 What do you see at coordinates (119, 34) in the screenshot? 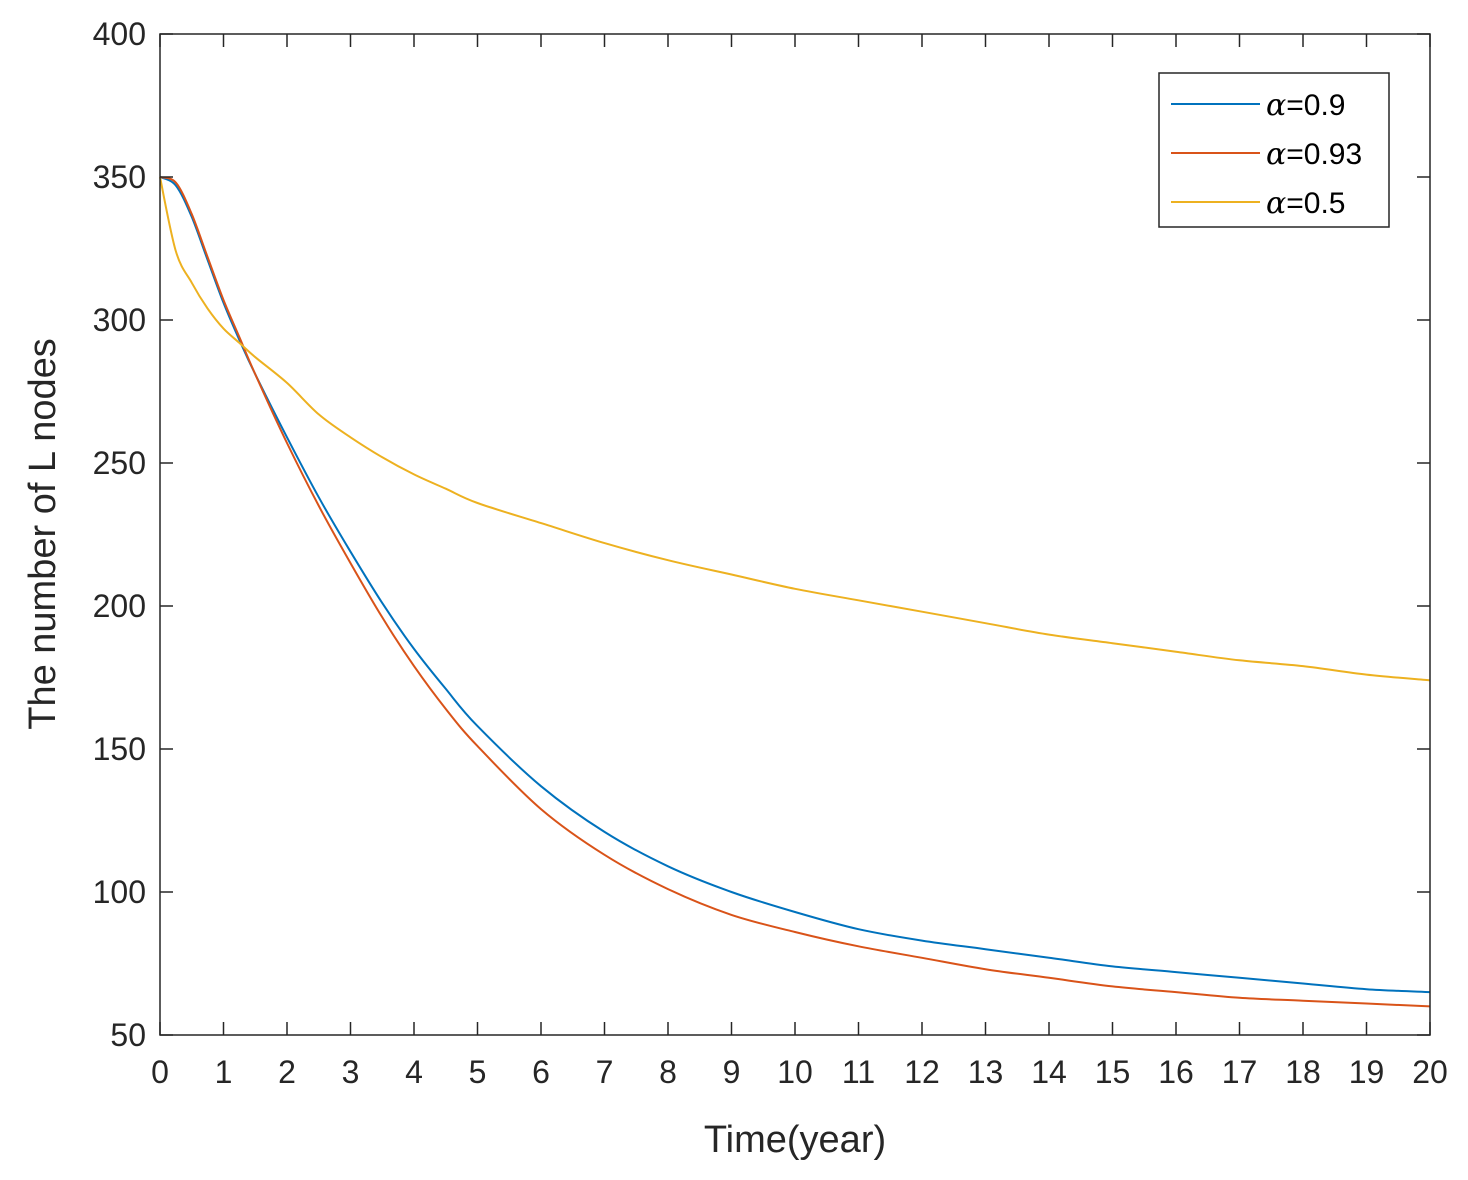
I see `y-tick-label: 400` at bounding box center [119, 34].